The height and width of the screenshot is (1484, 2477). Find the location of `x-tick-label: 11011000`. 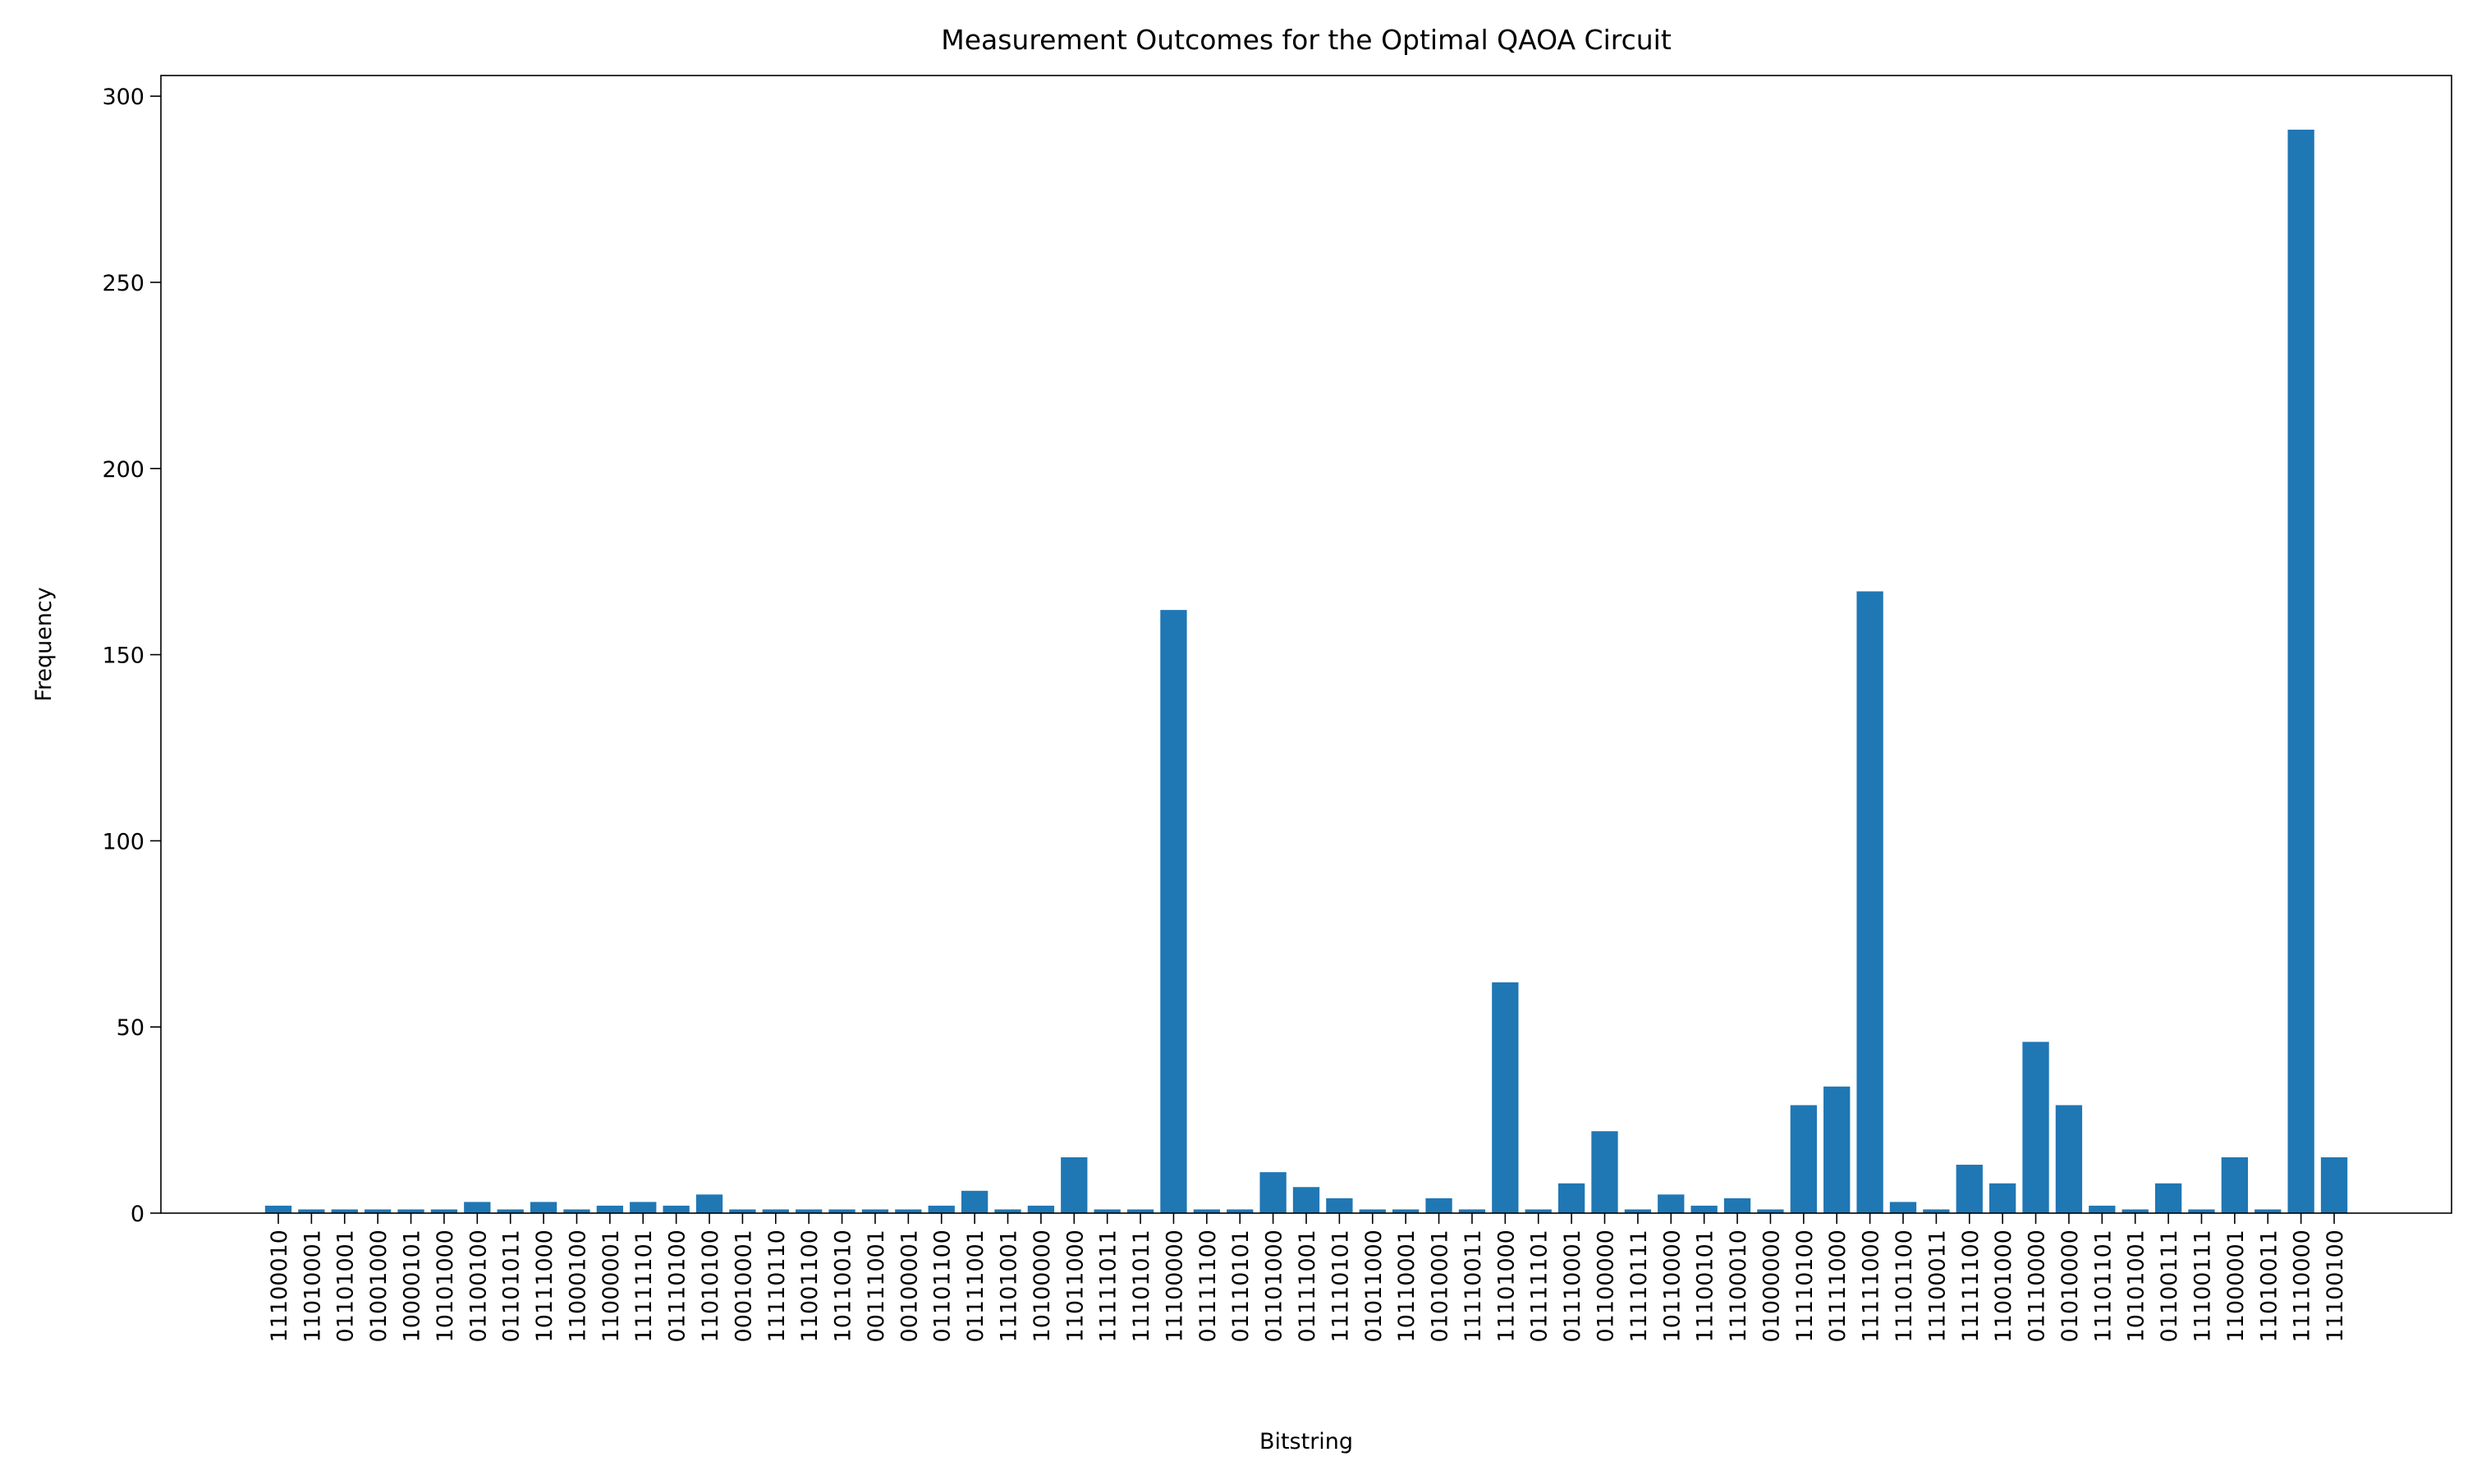

x-tick-label: 11011000 is located at coordinates (1075, 1286).